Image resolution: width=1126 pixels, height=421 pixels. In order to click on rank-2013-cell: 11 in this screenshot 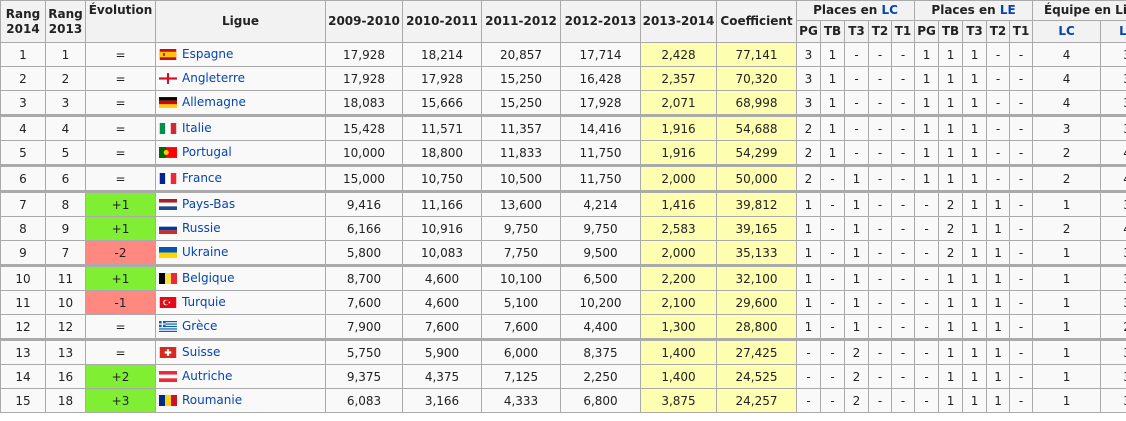, I will do `click(65, 277)`.